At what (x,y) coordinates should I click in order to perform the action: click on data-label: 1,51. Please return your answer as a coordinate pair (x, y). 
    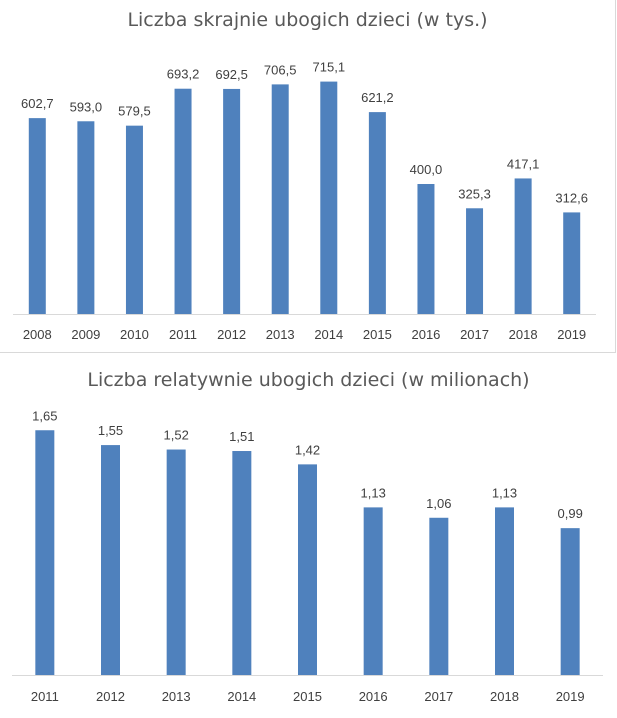
    Looking at the image, I should click on (241, 436).